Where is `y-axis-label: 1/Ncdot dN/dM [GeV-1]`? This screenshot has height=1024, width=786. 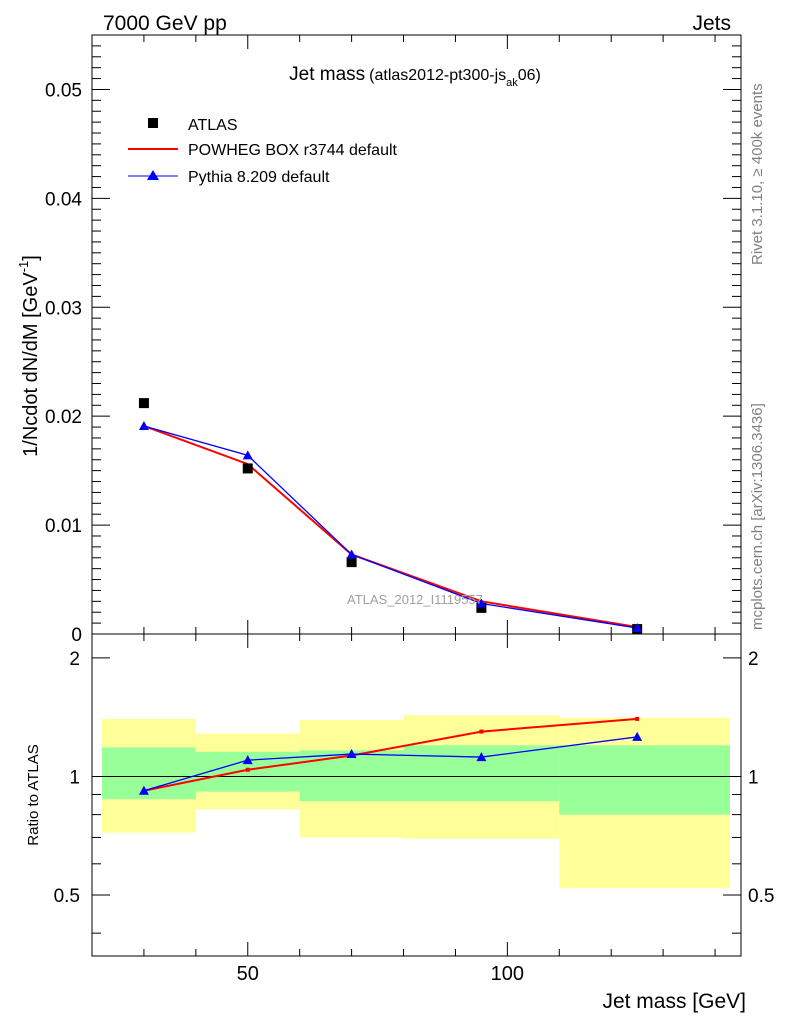
y-axis-label: 1/Ncdot dN/dM [GeV-1] is located at coordinates (29, 356).